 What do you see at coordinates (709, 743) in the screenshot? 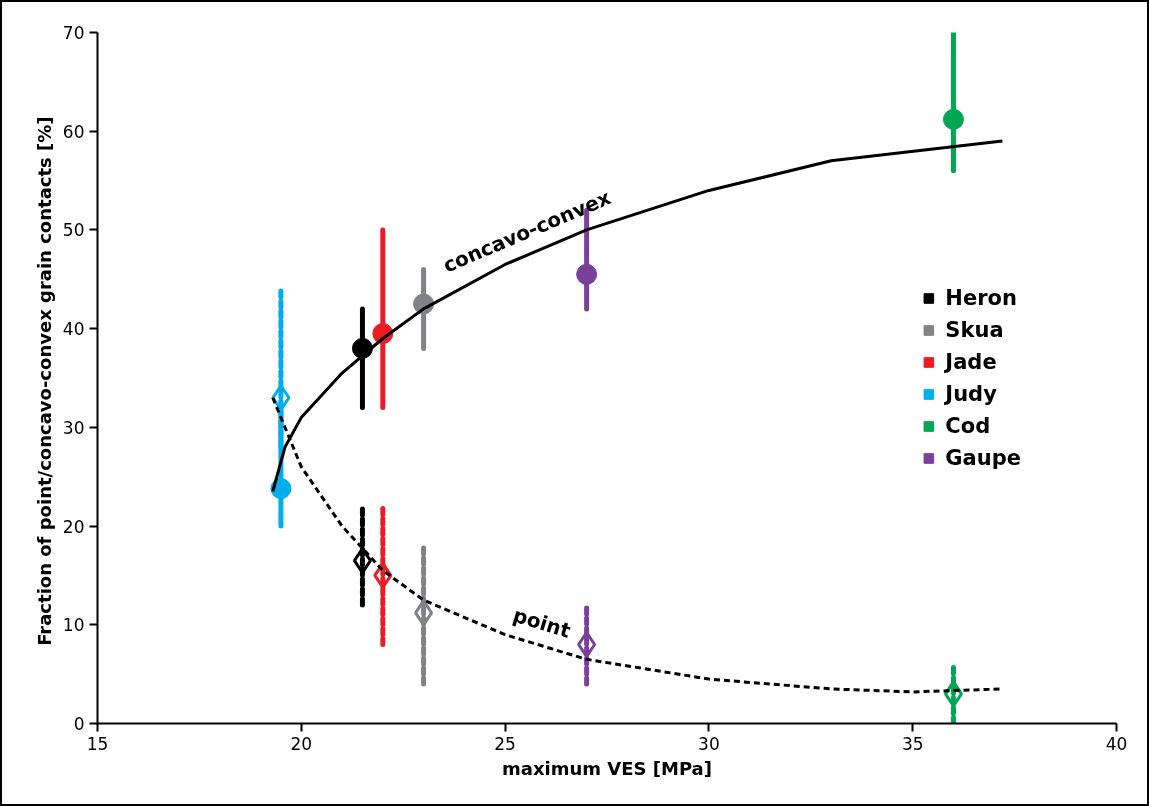
I see `x-tick-label: 30` at bounding box center [709, 743].